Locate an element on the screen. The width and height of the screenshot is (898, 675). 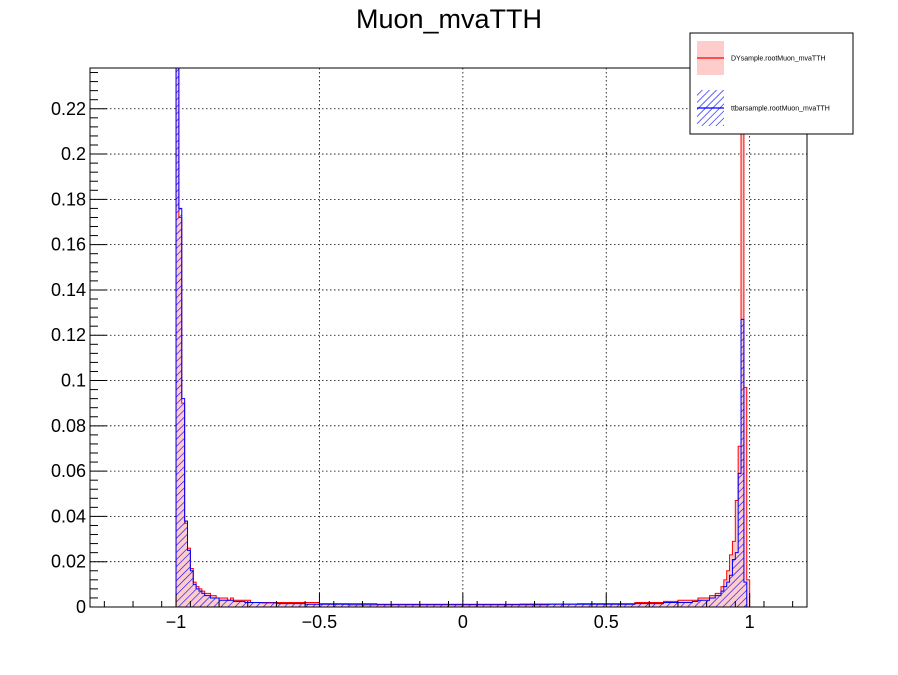
y-tick-label: 0.12 is located at coordinates (68, 335).